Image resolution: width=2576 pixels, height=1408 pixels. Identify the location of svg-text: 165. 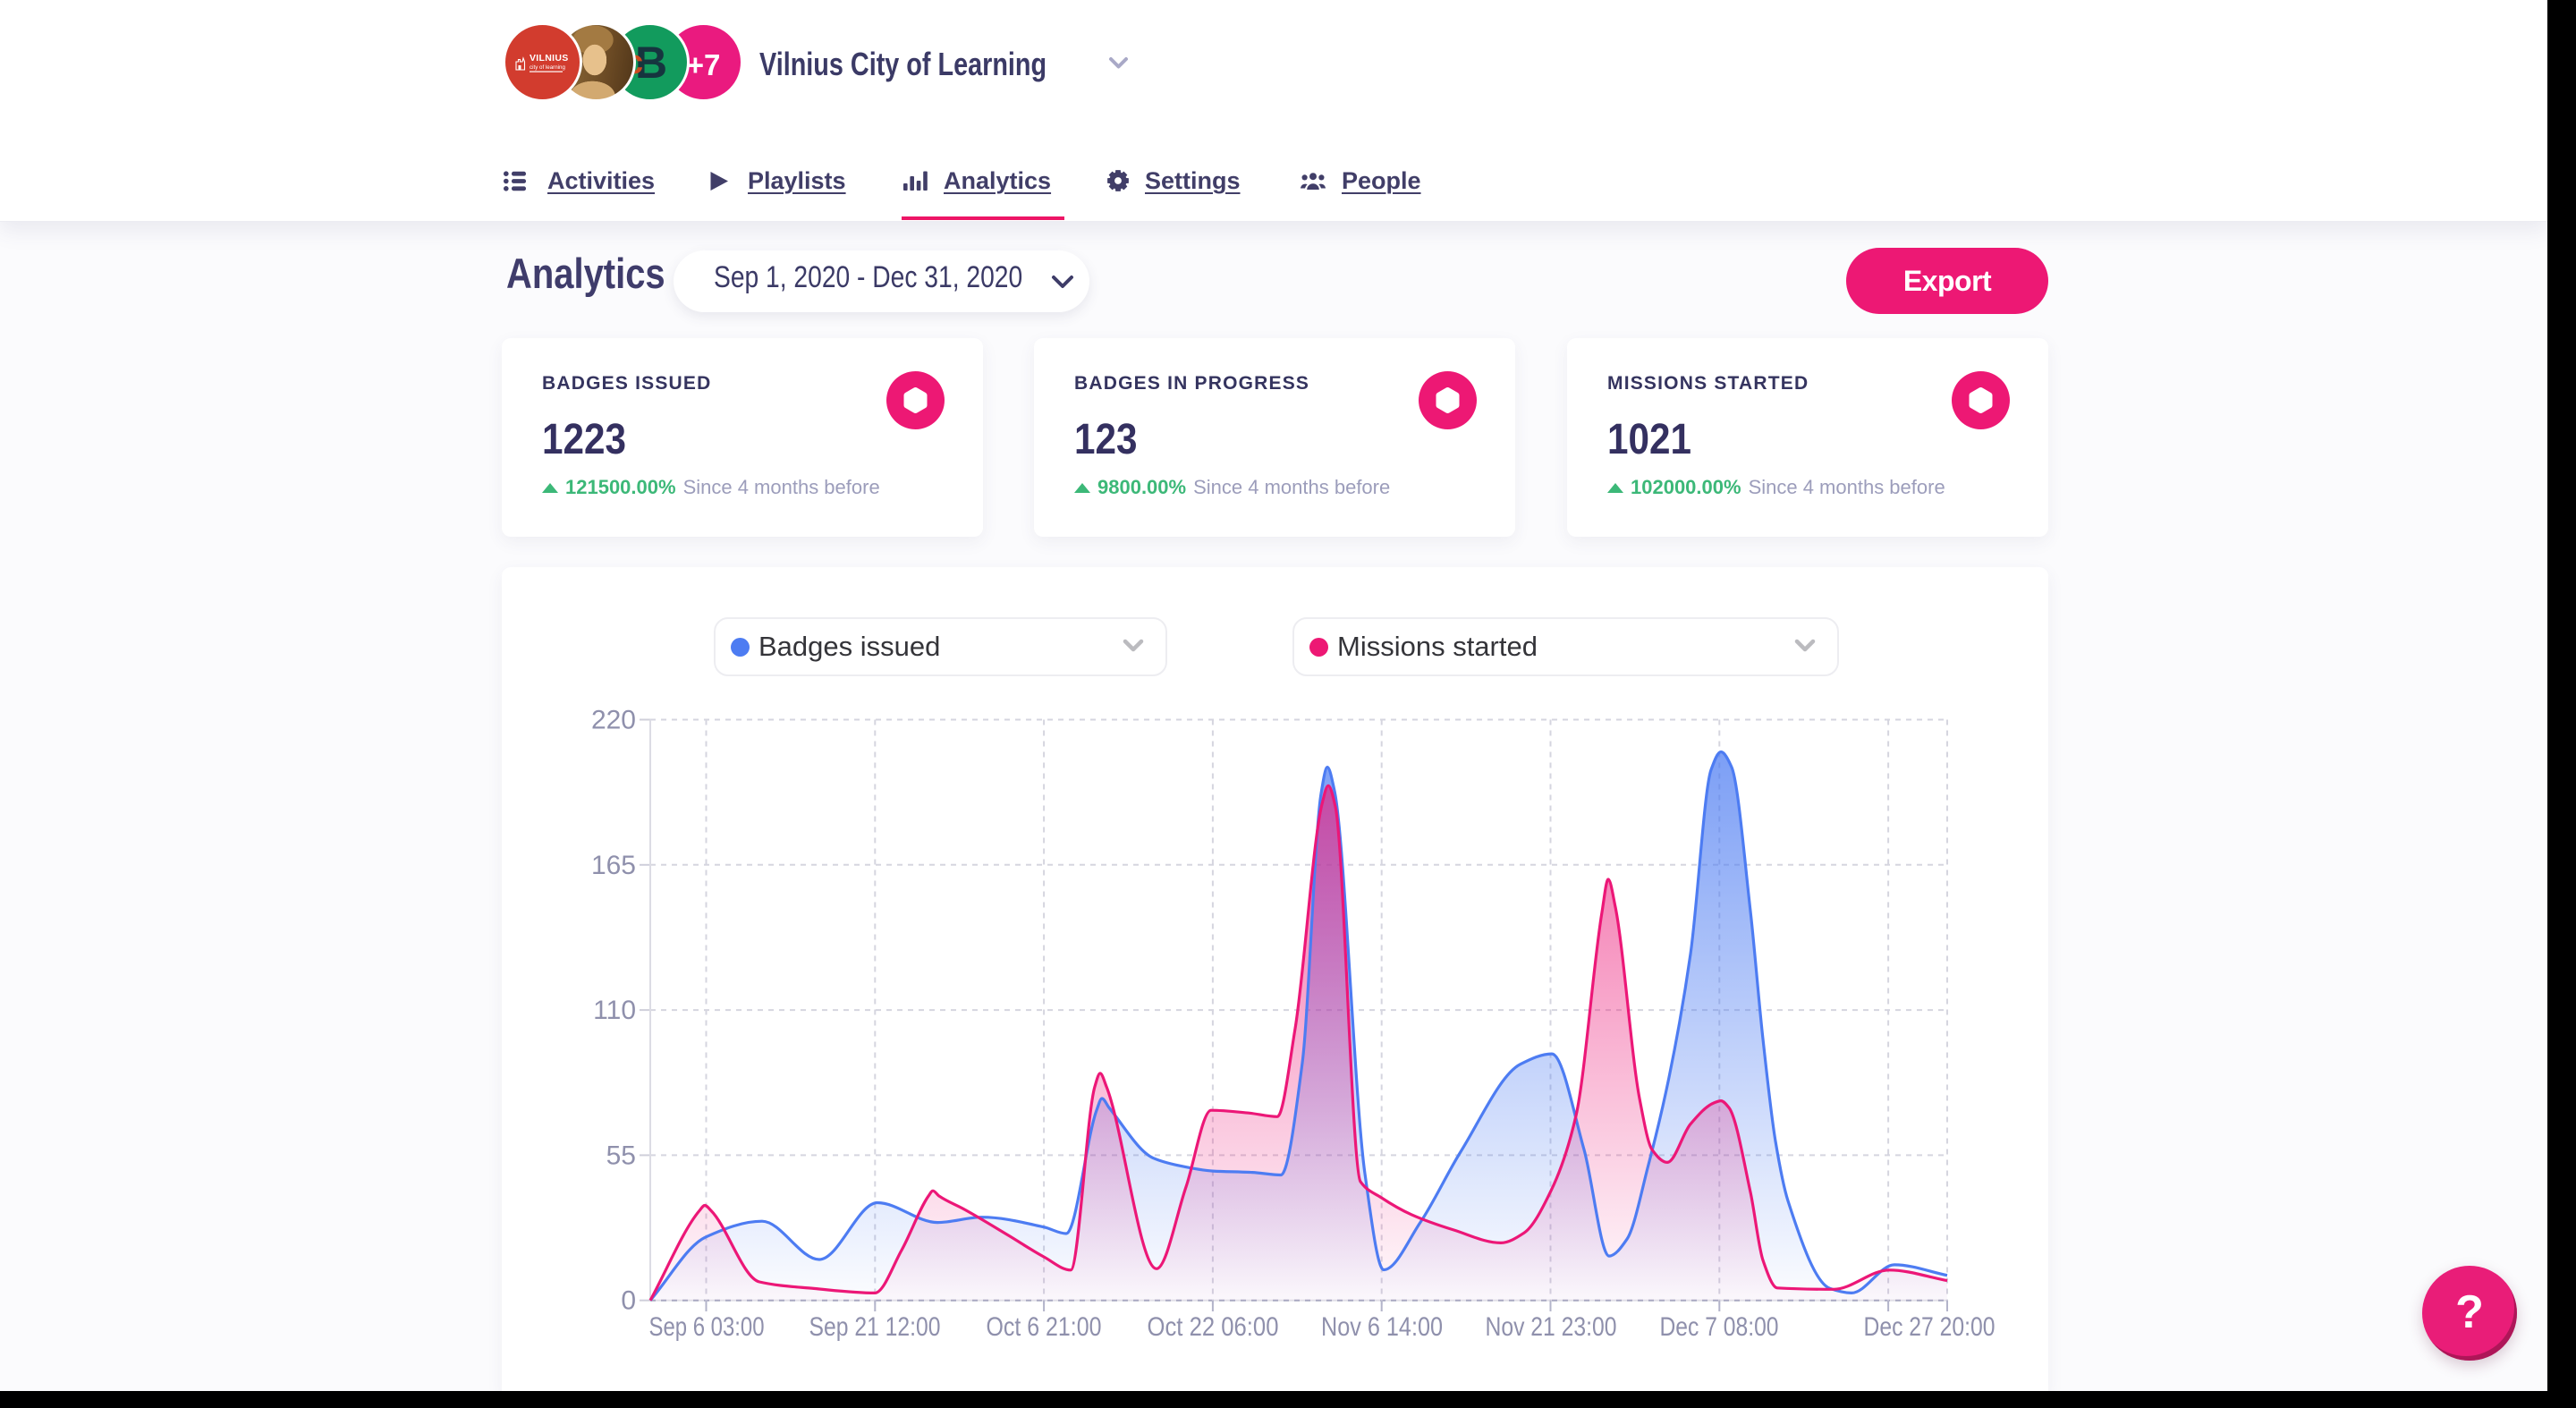
(613, 865).